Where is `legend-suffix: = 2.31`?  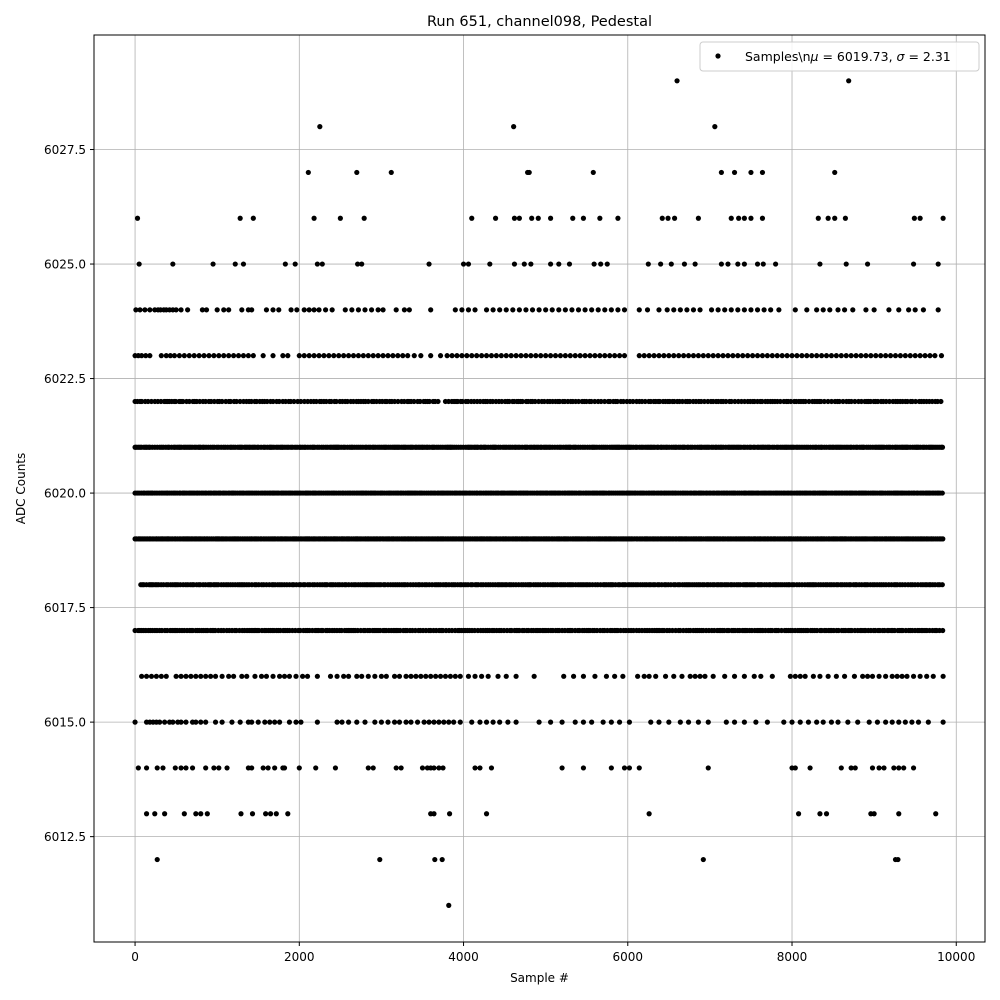
legend-suffix: = 2.31 is located at coordinates (927, 56).